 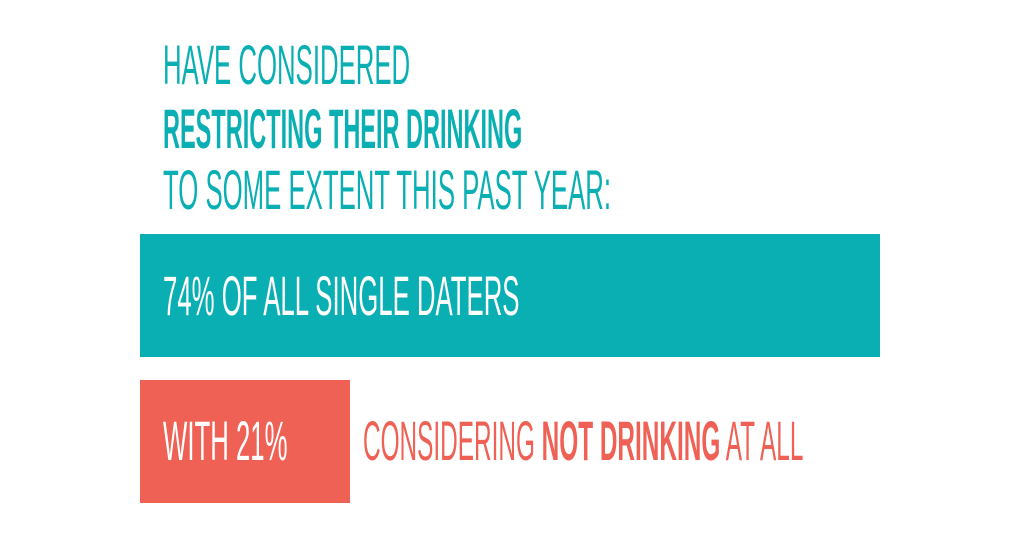 I want to click on sub-stat-box, so click(x=245, y=441).